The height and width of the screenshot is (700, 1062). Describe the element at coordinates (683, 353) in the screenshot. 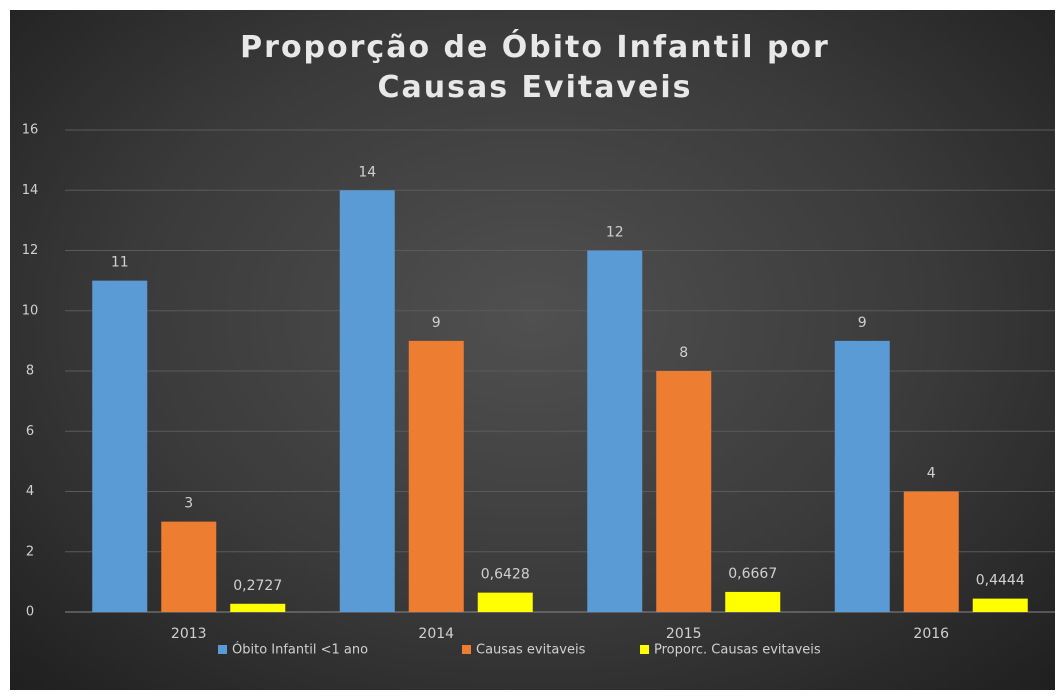

I see `data-label: 8` at that location.